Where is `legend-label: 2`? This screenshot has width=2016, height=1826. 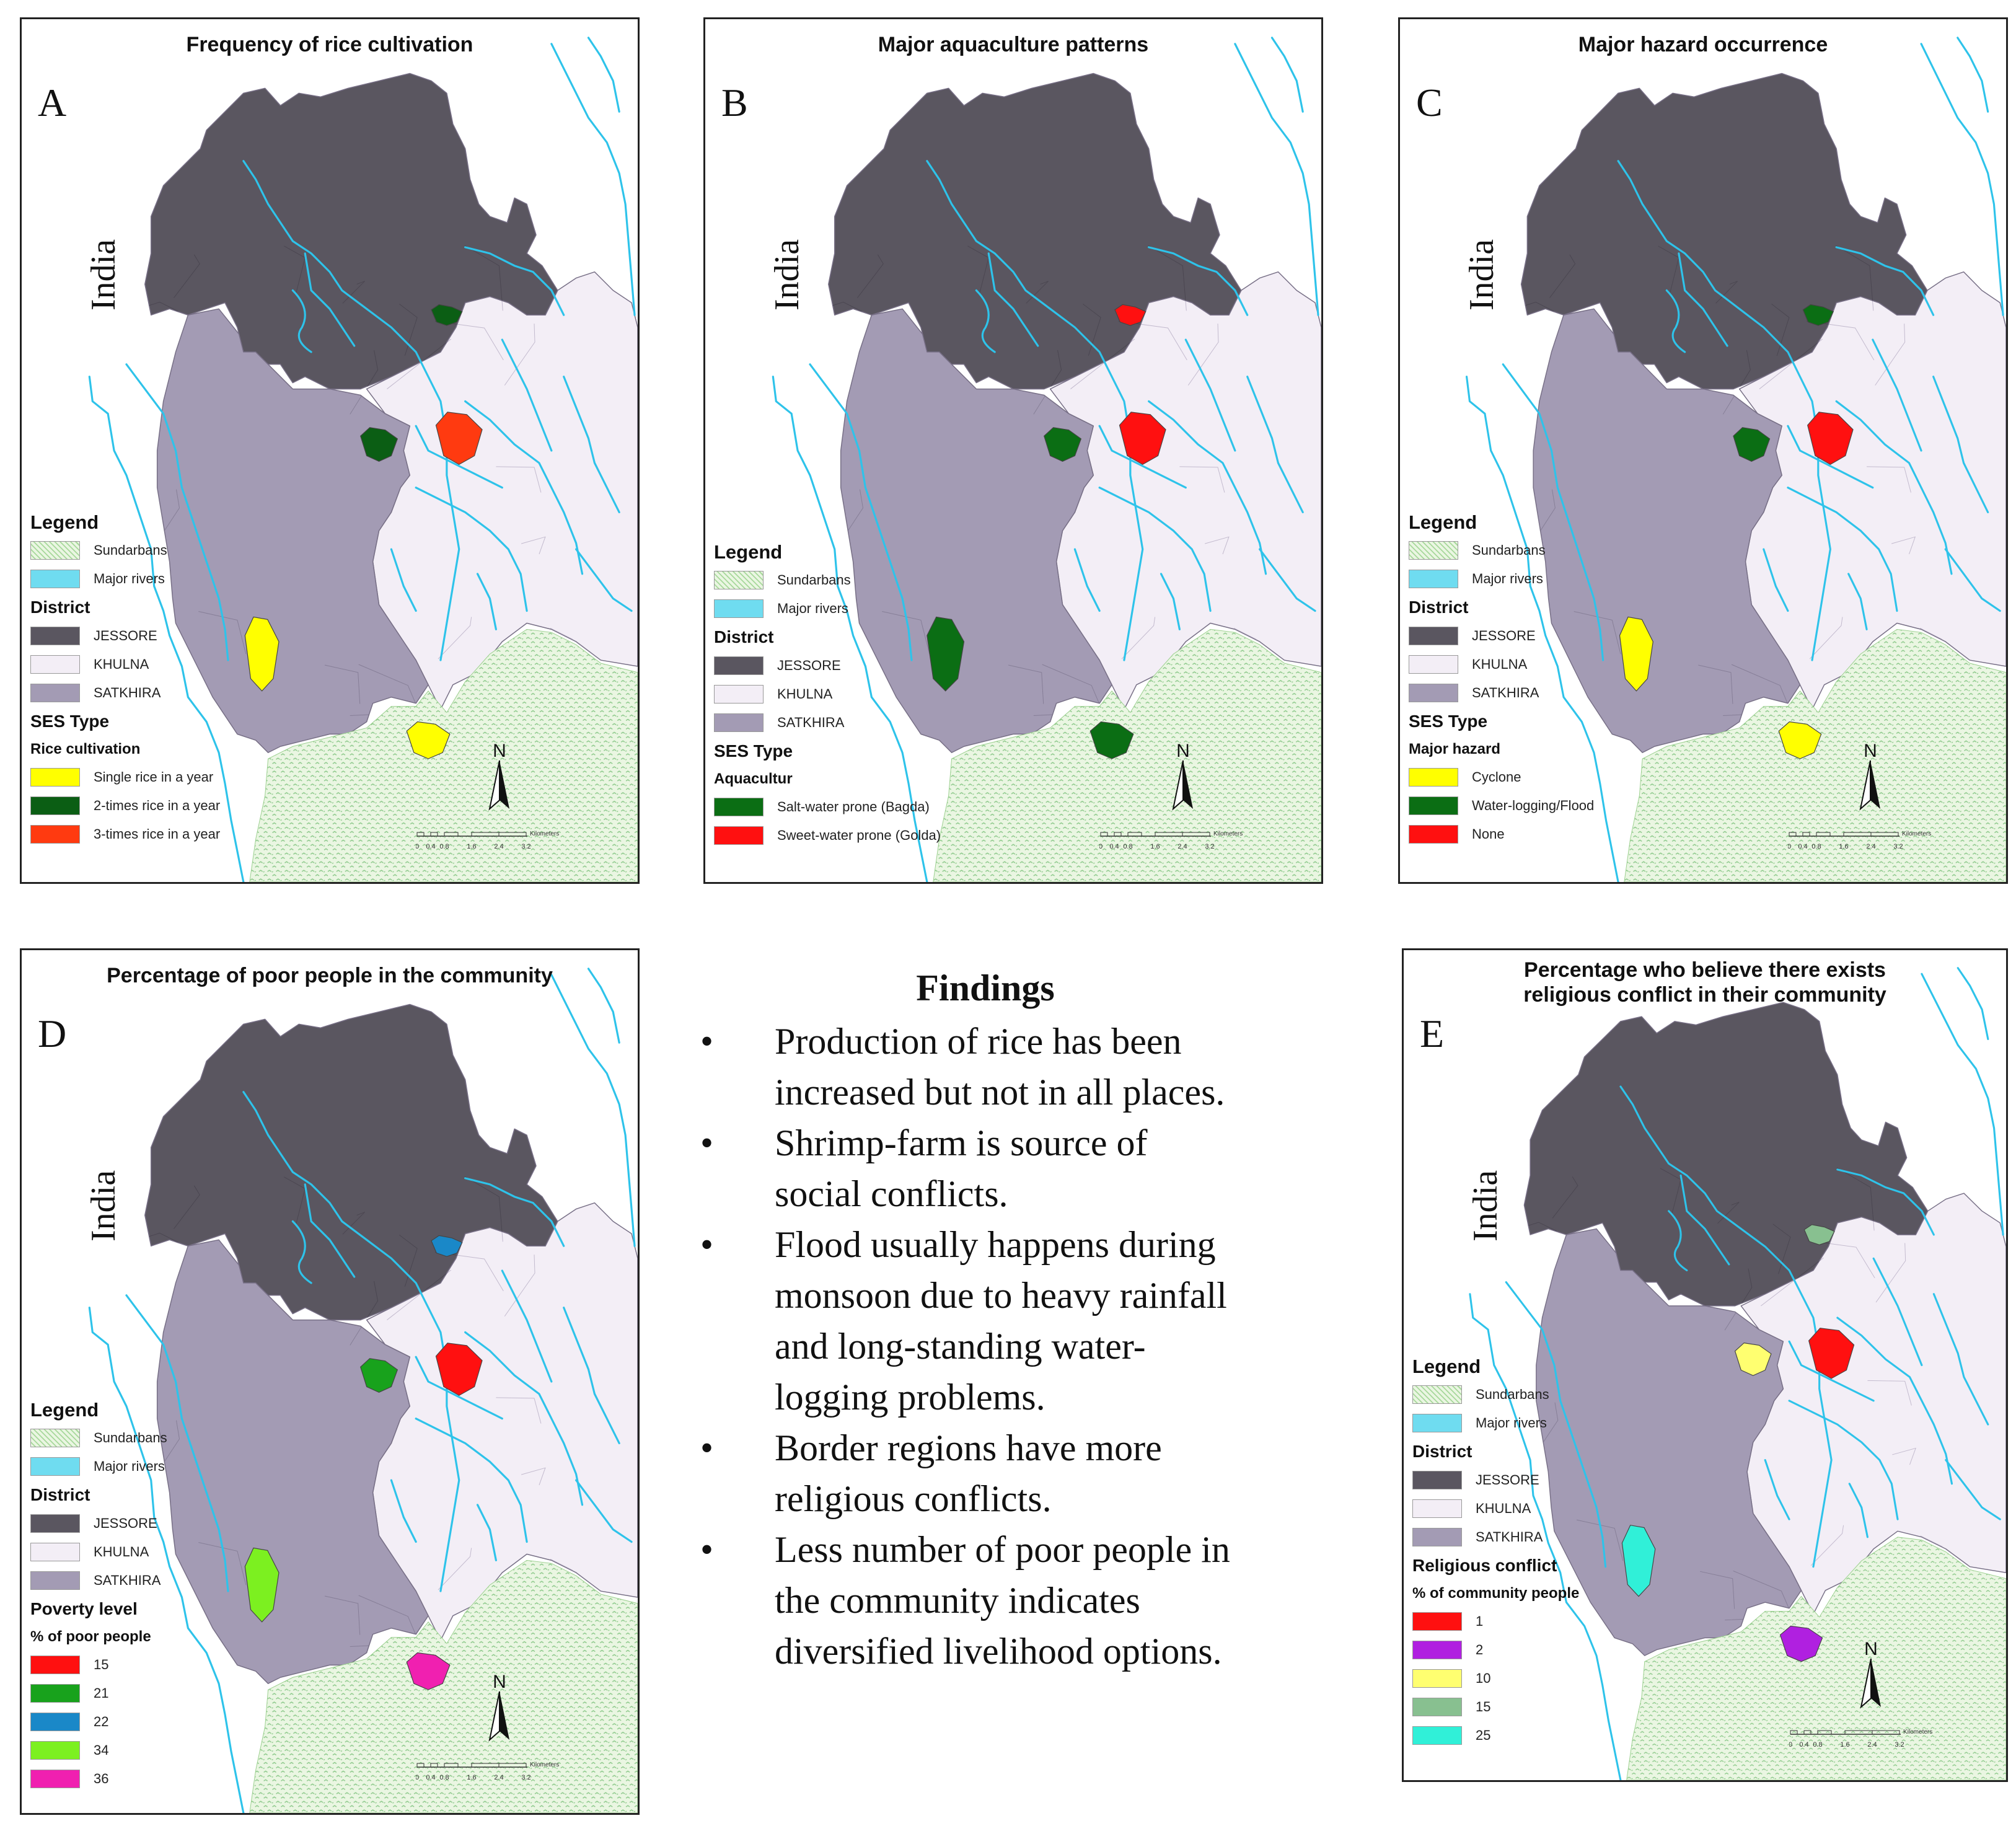 legend-label: 2 is located at coordinates (1480, 1650).